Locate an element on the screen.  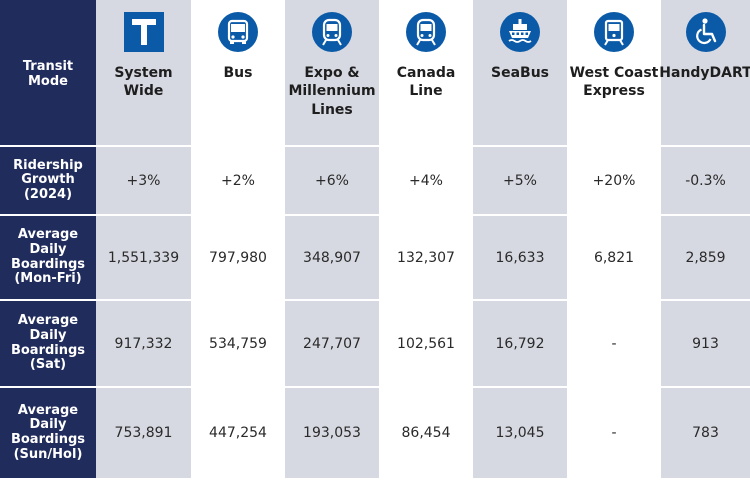
transit-t-icon is located at coordinates (143, 32).